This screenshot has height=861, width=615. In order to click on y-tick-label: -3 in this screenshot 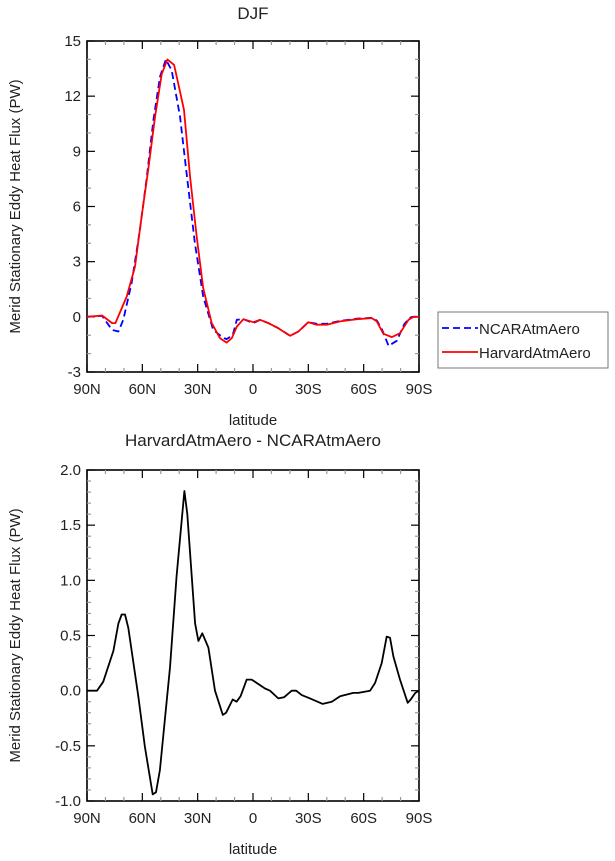, I will do `click(74, 372)`.